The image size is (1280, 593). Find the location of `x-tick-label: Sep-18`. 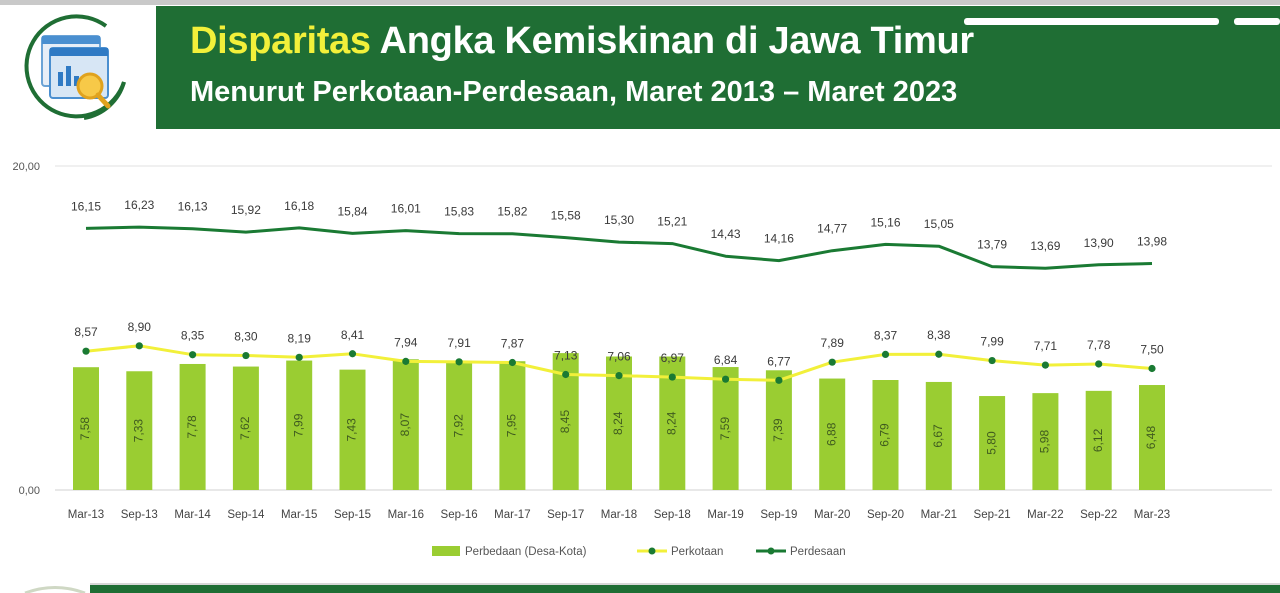

x-tick-label: Sep-18 is located at coordinates (672, 515).